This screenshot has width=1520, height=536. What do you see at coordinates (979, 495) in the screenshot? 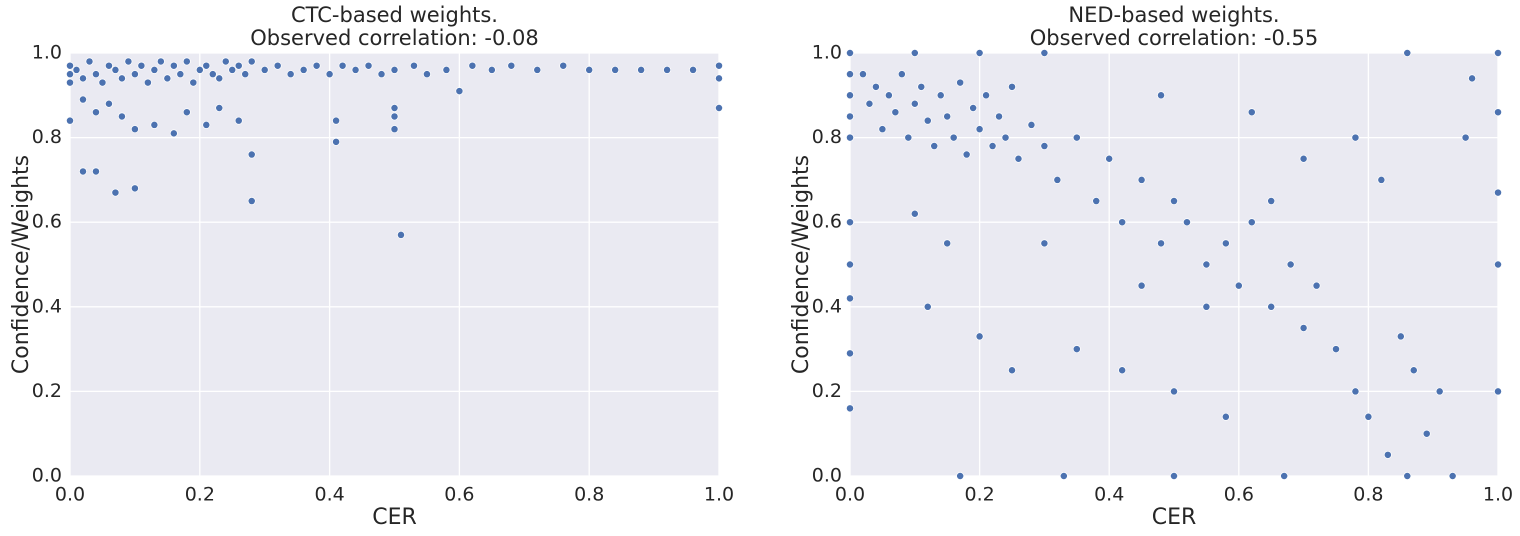
I see `x-tick-label: 0.2` at bounding box center [979, 495].